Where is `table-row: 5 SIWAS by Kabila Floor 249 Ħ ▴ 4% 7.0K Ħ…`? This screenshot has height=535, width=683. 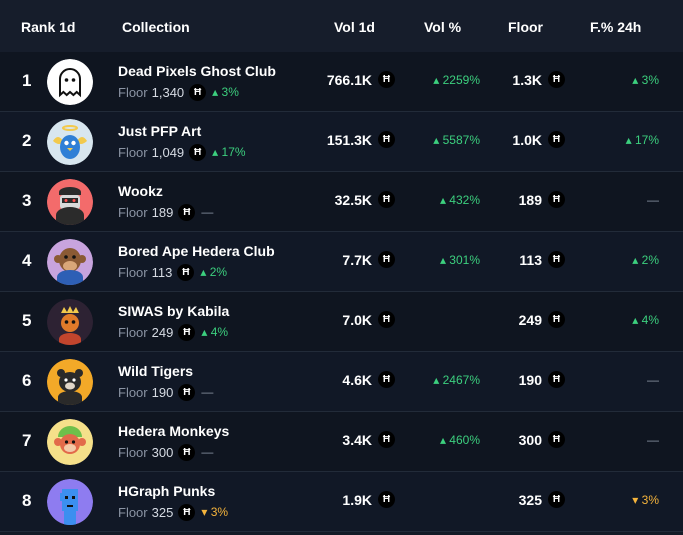
table-row: 5 SIWAS by Kabila Floor 249 Ħ ▴ 4% 7.0K Ħ… is located at coordinates (341, 322).